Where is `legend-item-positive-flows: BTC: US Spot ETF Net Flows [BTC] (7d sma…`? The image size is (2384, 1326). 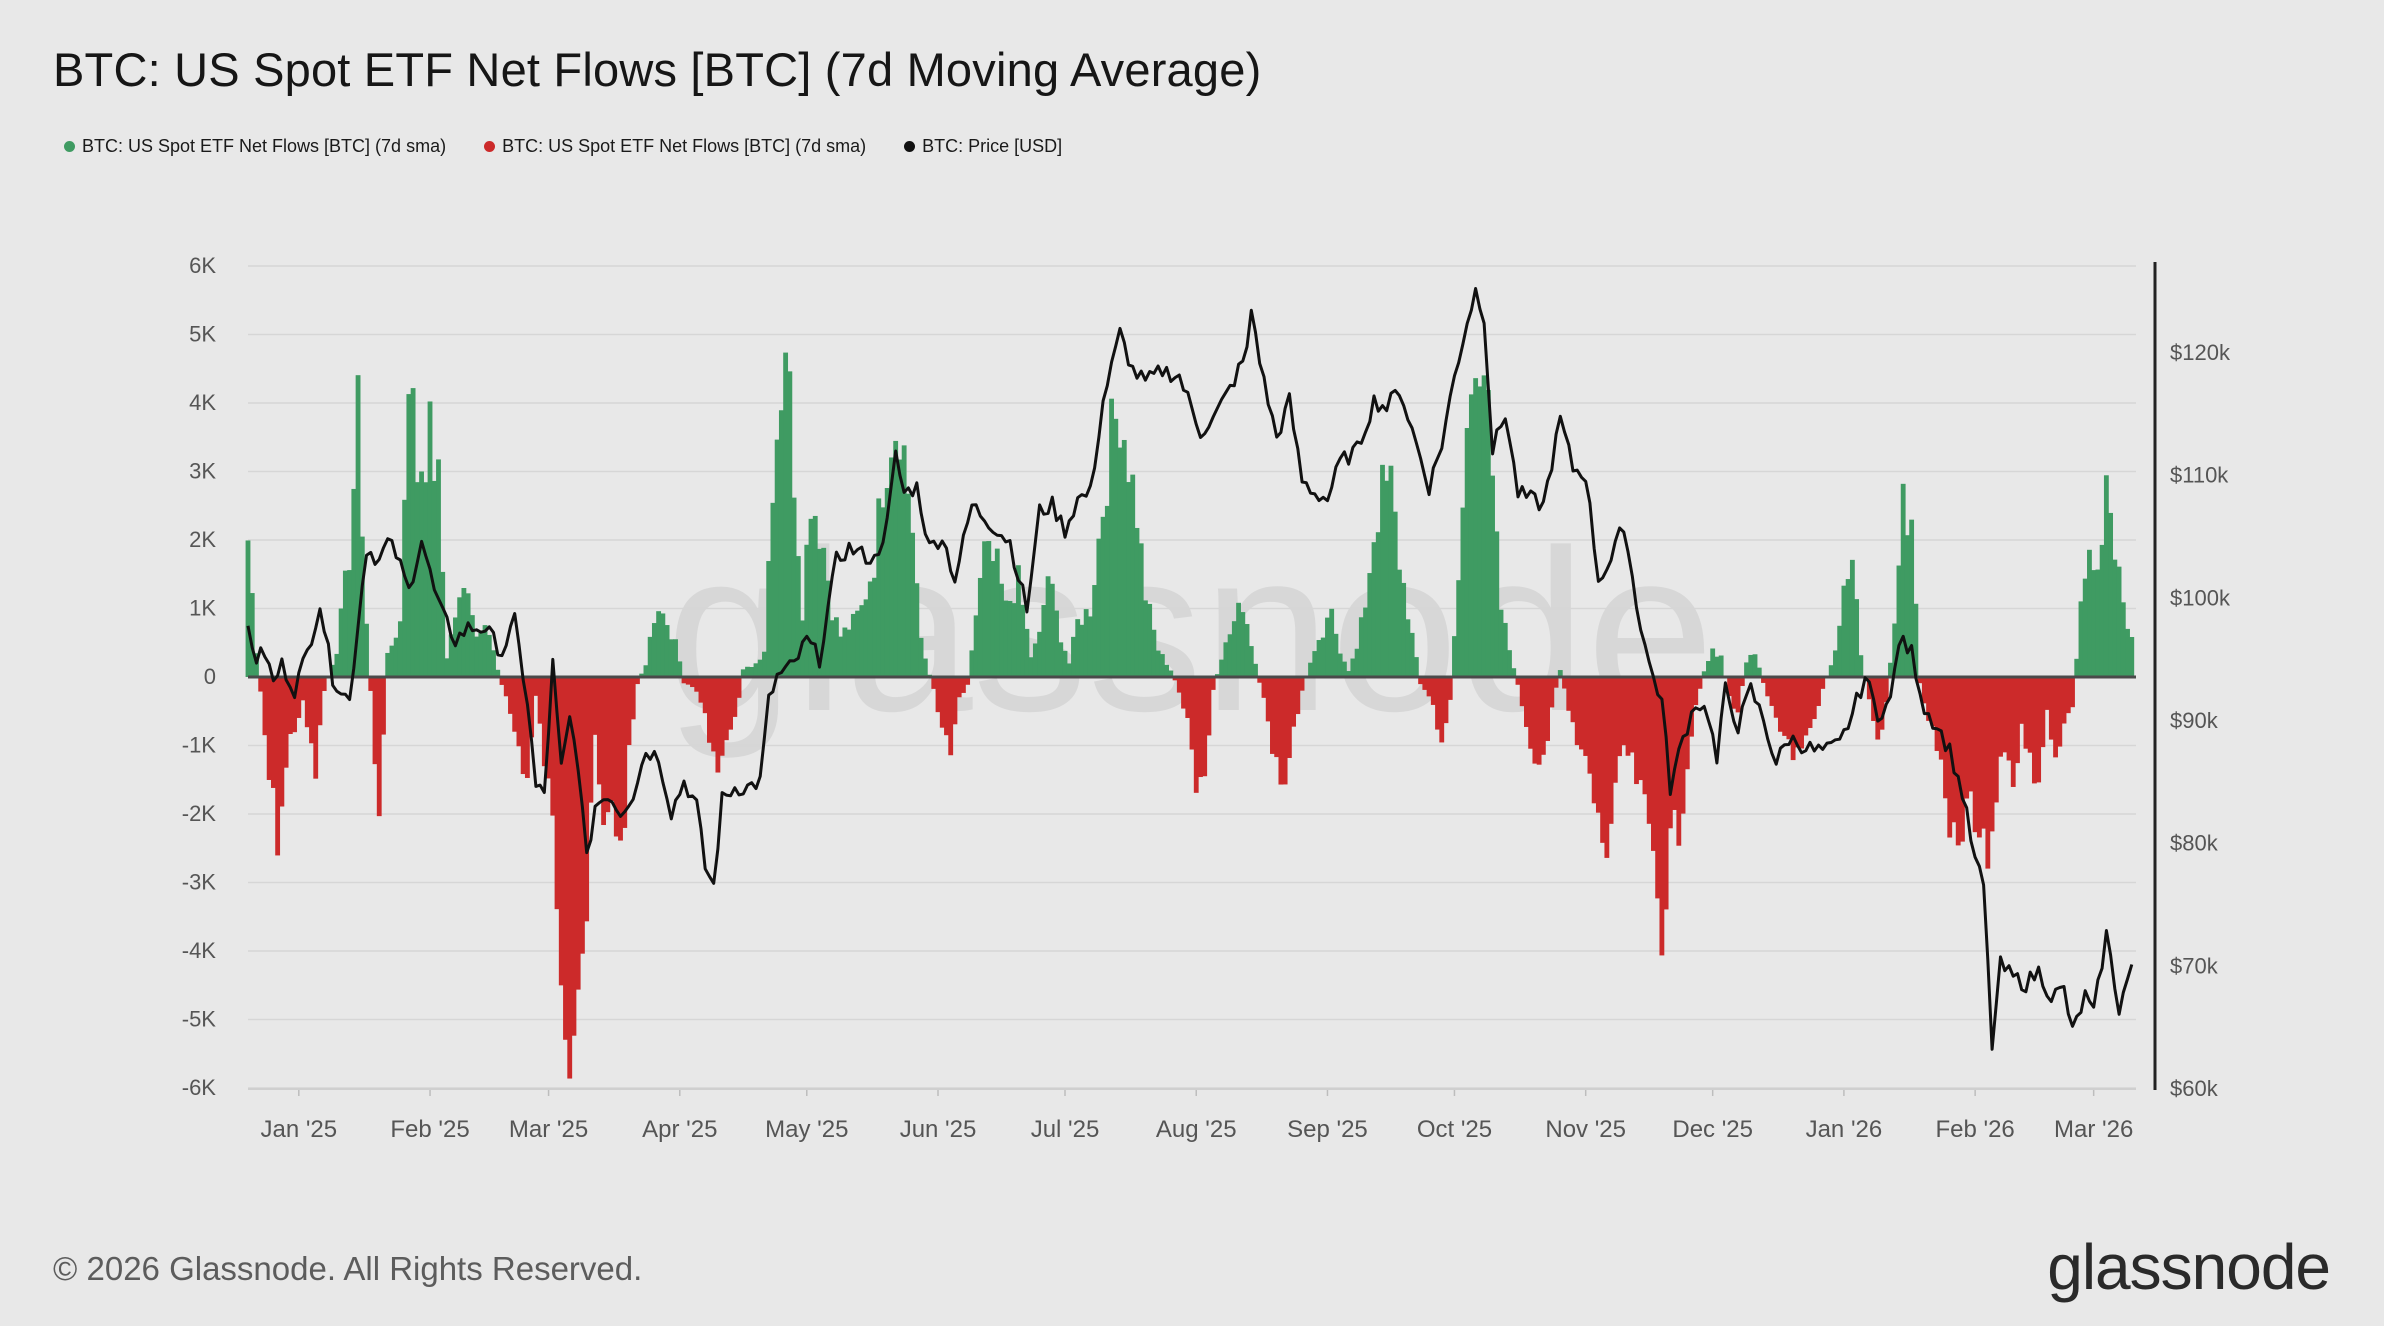
legend-item-positive-flows: BTC: US Spot ETF Net Flows [BTC] (7d sma… is located at coordinates (255, 146).